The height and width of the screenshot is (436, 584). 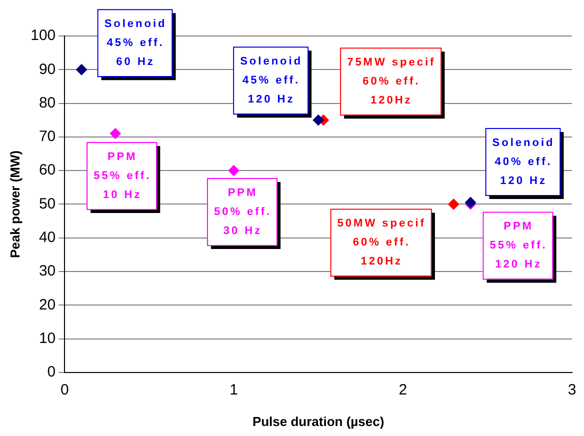 What do you see at coordinates (123, 176) in the screenshot?
I see `annotation: PPM 55% eff. 10 Hz` at bounding box center [123, 176].